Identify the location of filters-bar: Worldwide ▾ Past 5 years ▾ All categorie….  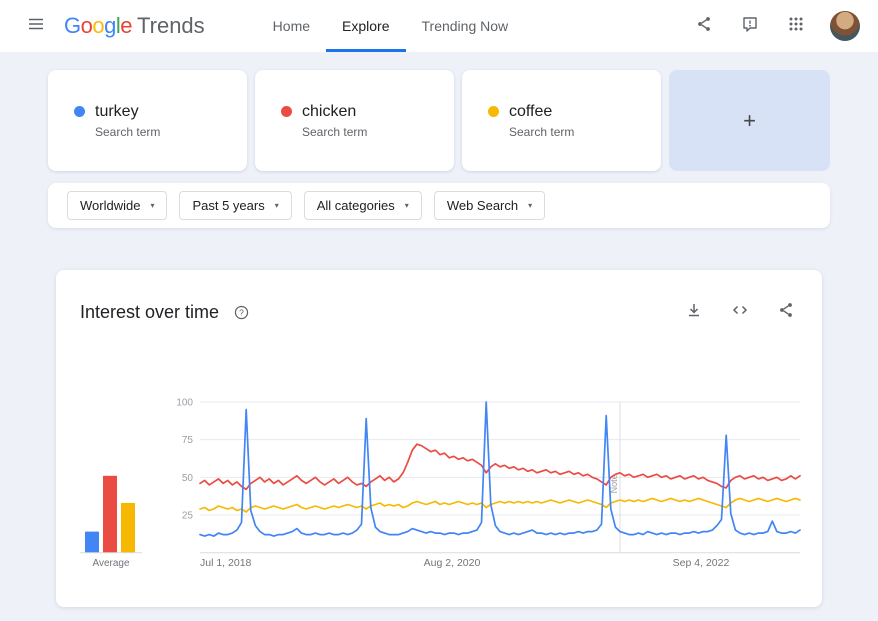
(439, 205).